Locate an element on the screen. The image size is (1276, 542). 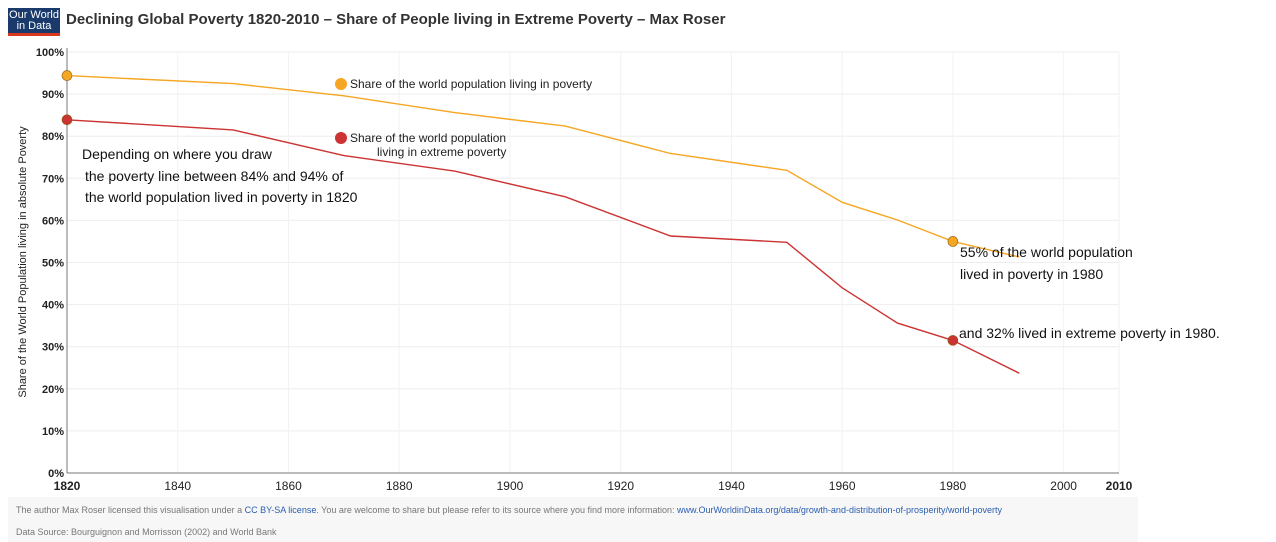
x-tick-label: 1820 is located at coordinates (67, 486).